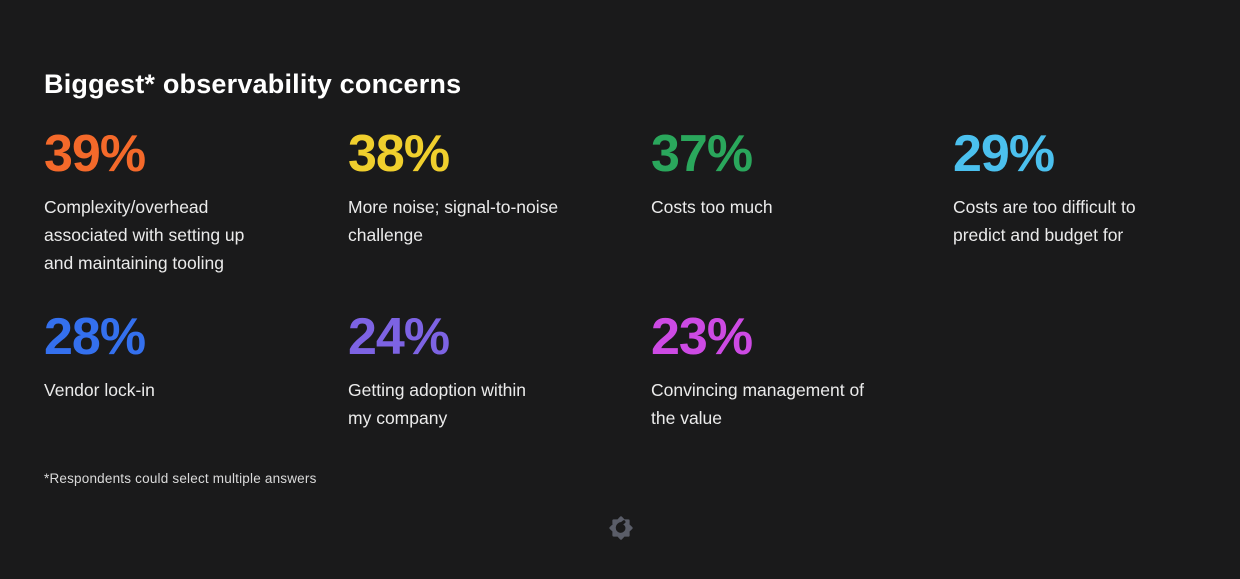  Describe the element at coordinates (702, 337) in the screenshot. I see `stat-value: 23%` at that location.